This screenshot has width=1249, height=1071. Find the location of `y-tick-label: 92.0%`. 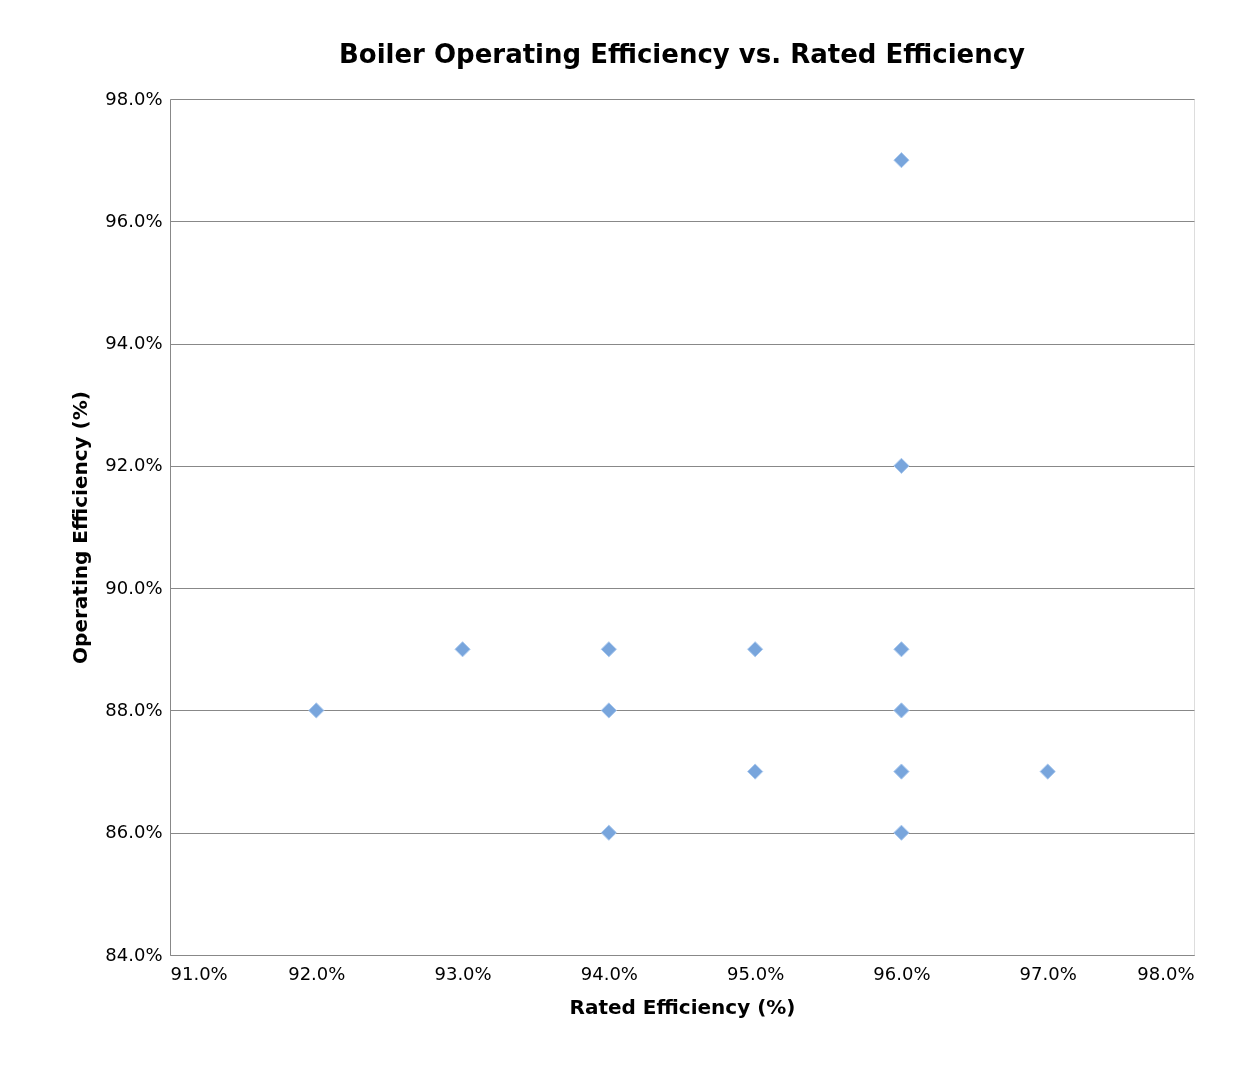

y-tick-label: 92.0% is located at coordinates (134, 465).